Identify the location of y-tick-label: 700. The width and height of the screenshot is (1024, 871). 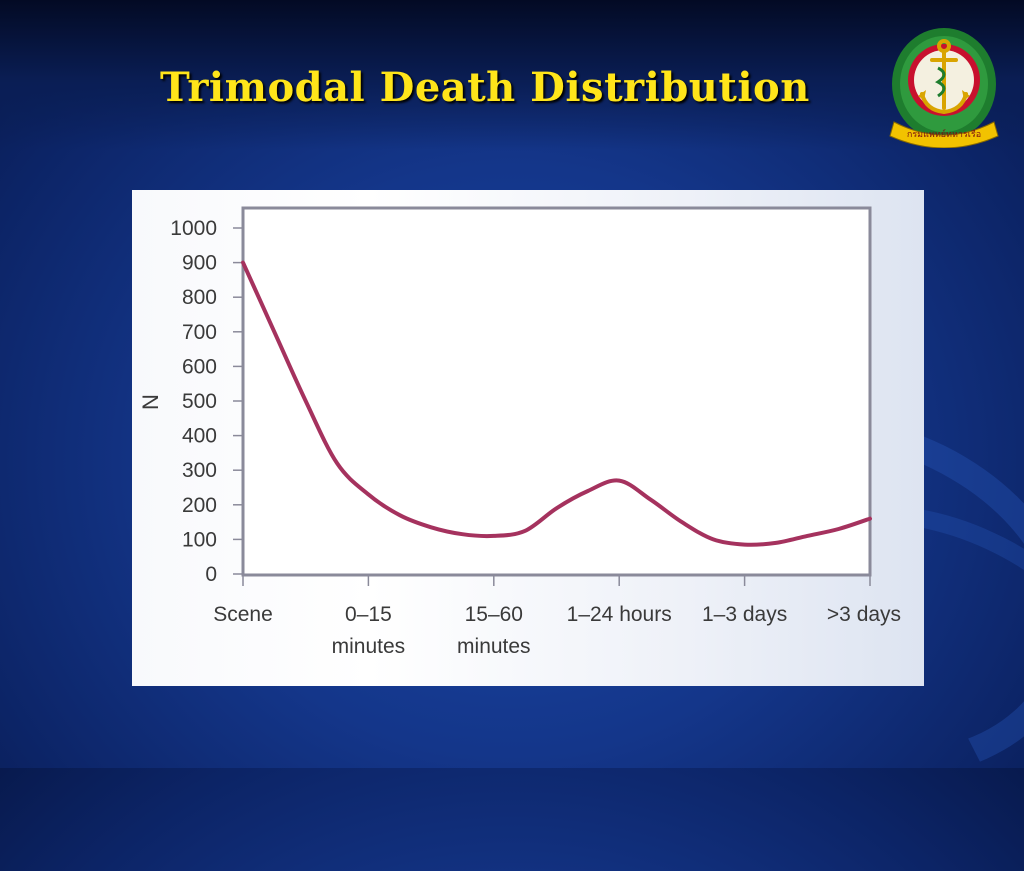
(199, 332).